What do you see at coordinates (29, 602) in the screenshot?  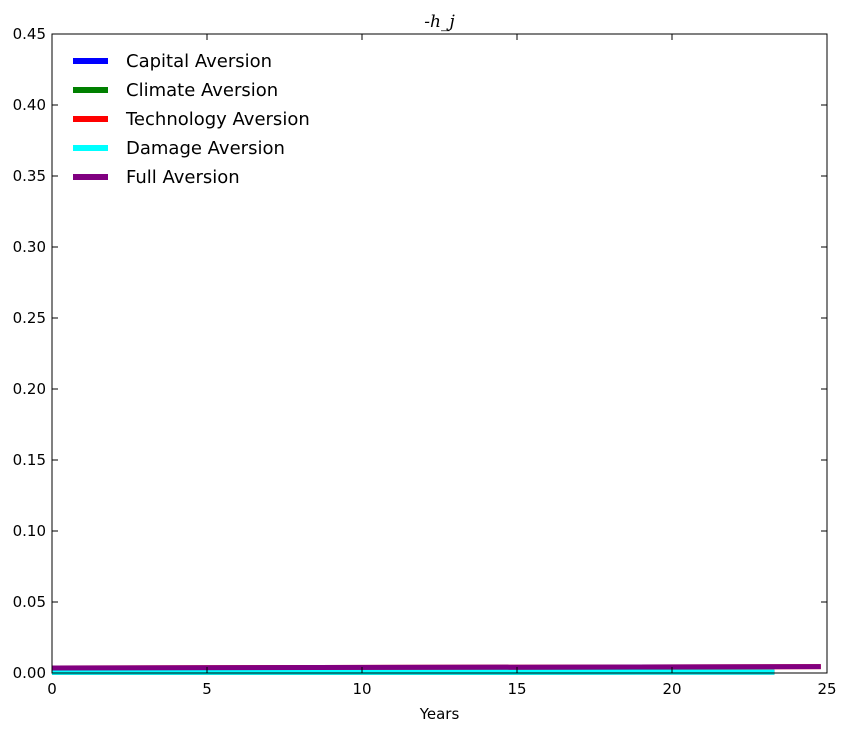 I see `y-tick-label: 0.05` at bounding box center [29, 602].